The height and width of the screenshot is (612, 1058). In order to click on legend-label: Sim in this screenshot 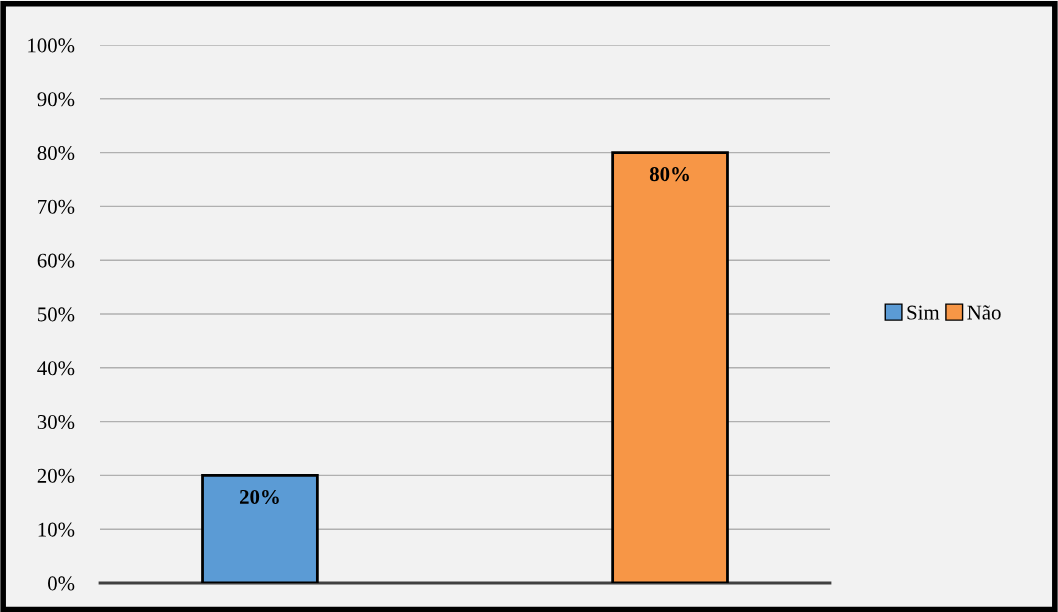, I will do `click(923, 312)`.